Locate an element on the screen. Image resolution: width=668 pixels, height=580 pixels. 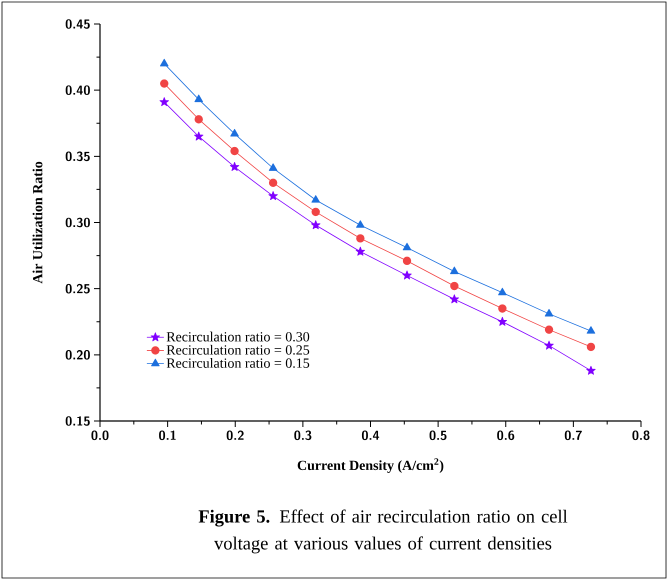
x-tick-label: 0.4 is located at coordinates (371, 435).